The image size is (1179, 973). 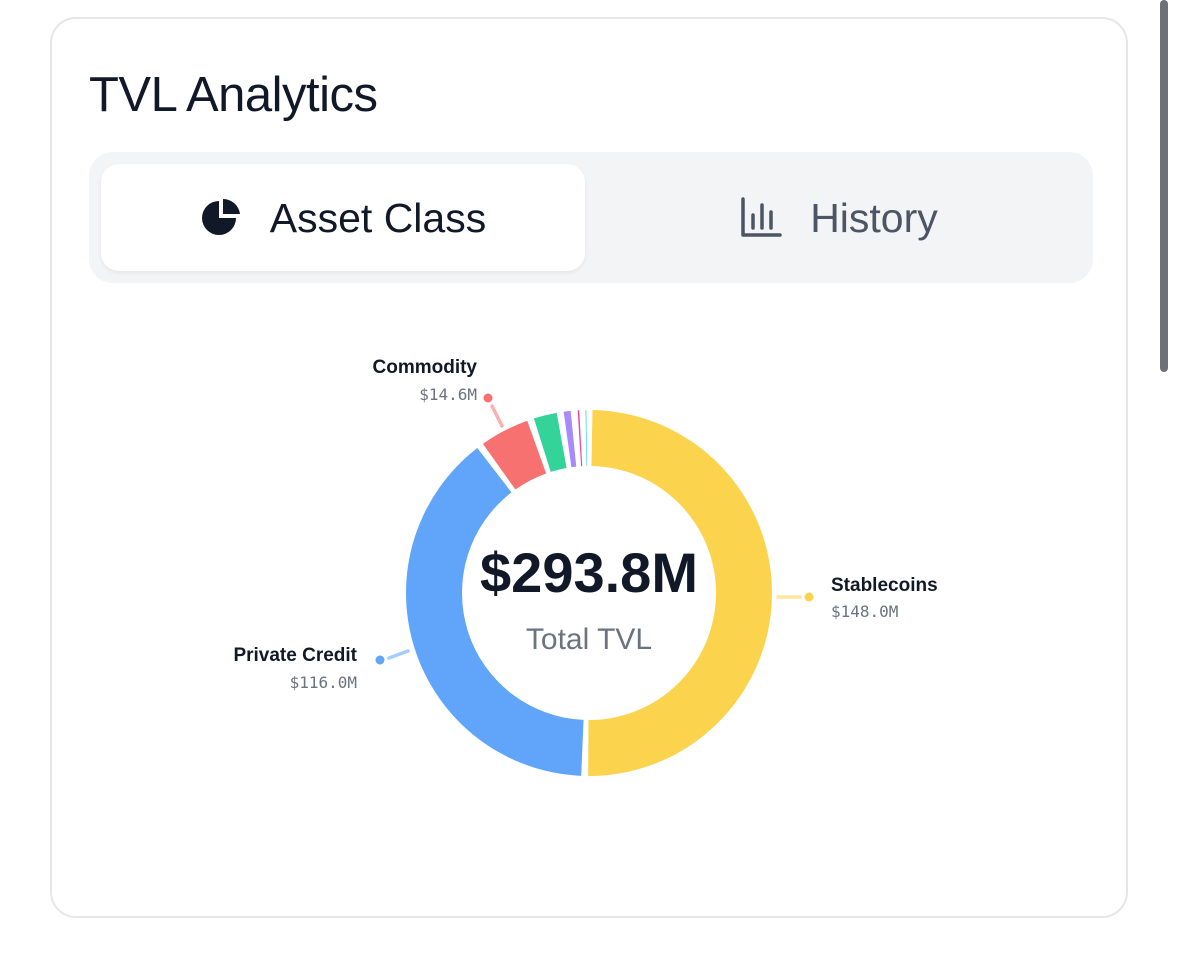 I want to click on tab-history-label: History, so click(x=874, y=217).